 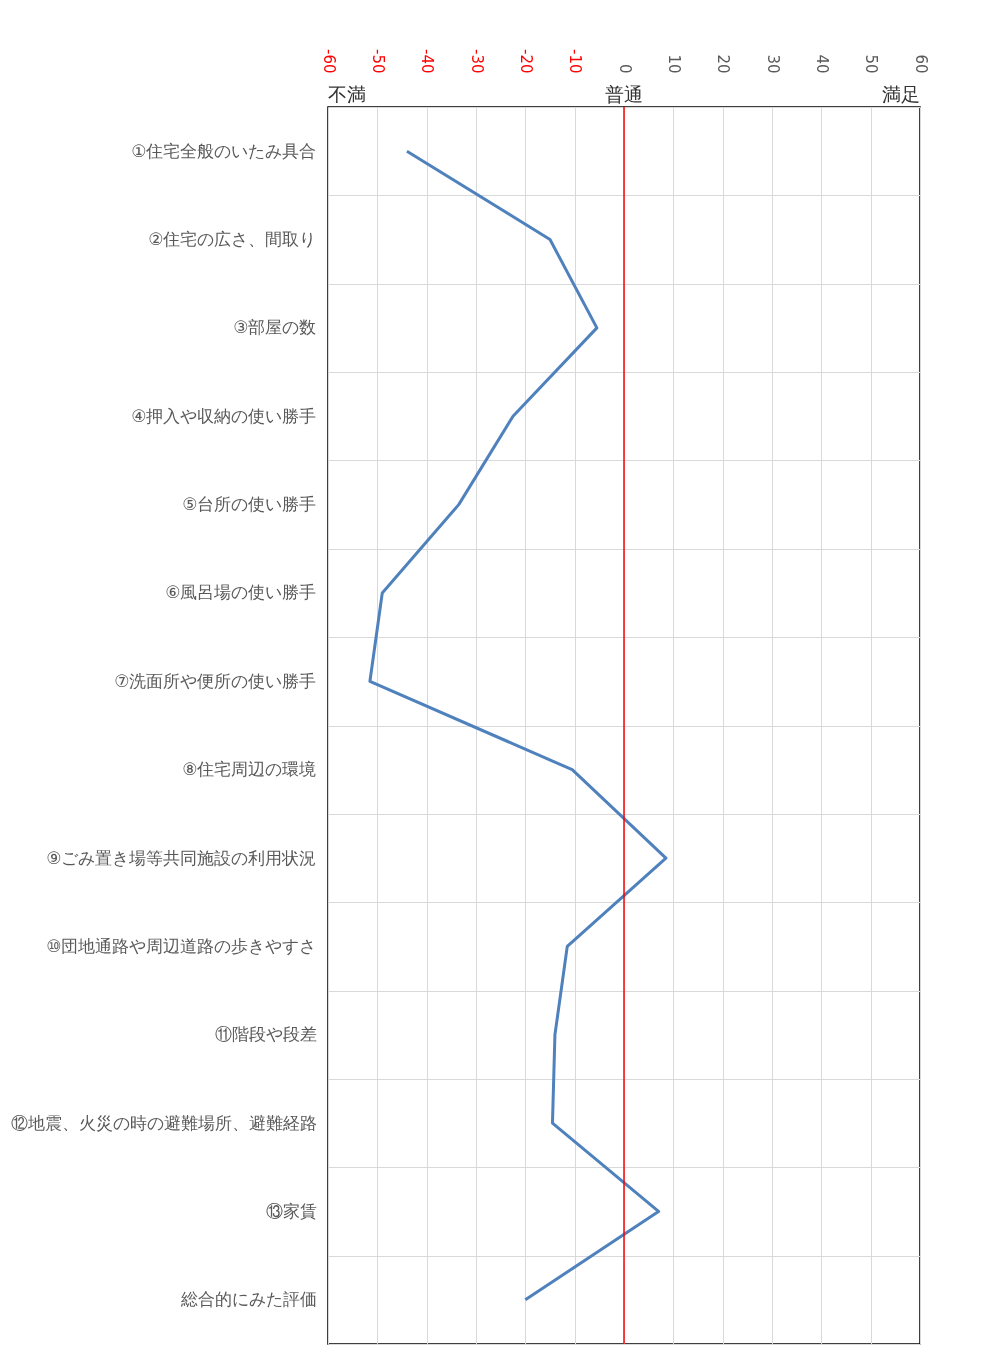 What do you see at coordinates (224, 150) in the screenshot?
I see `y-tick-label: ①住宅全般のいたみ具合` at bounding box center [224, 150].